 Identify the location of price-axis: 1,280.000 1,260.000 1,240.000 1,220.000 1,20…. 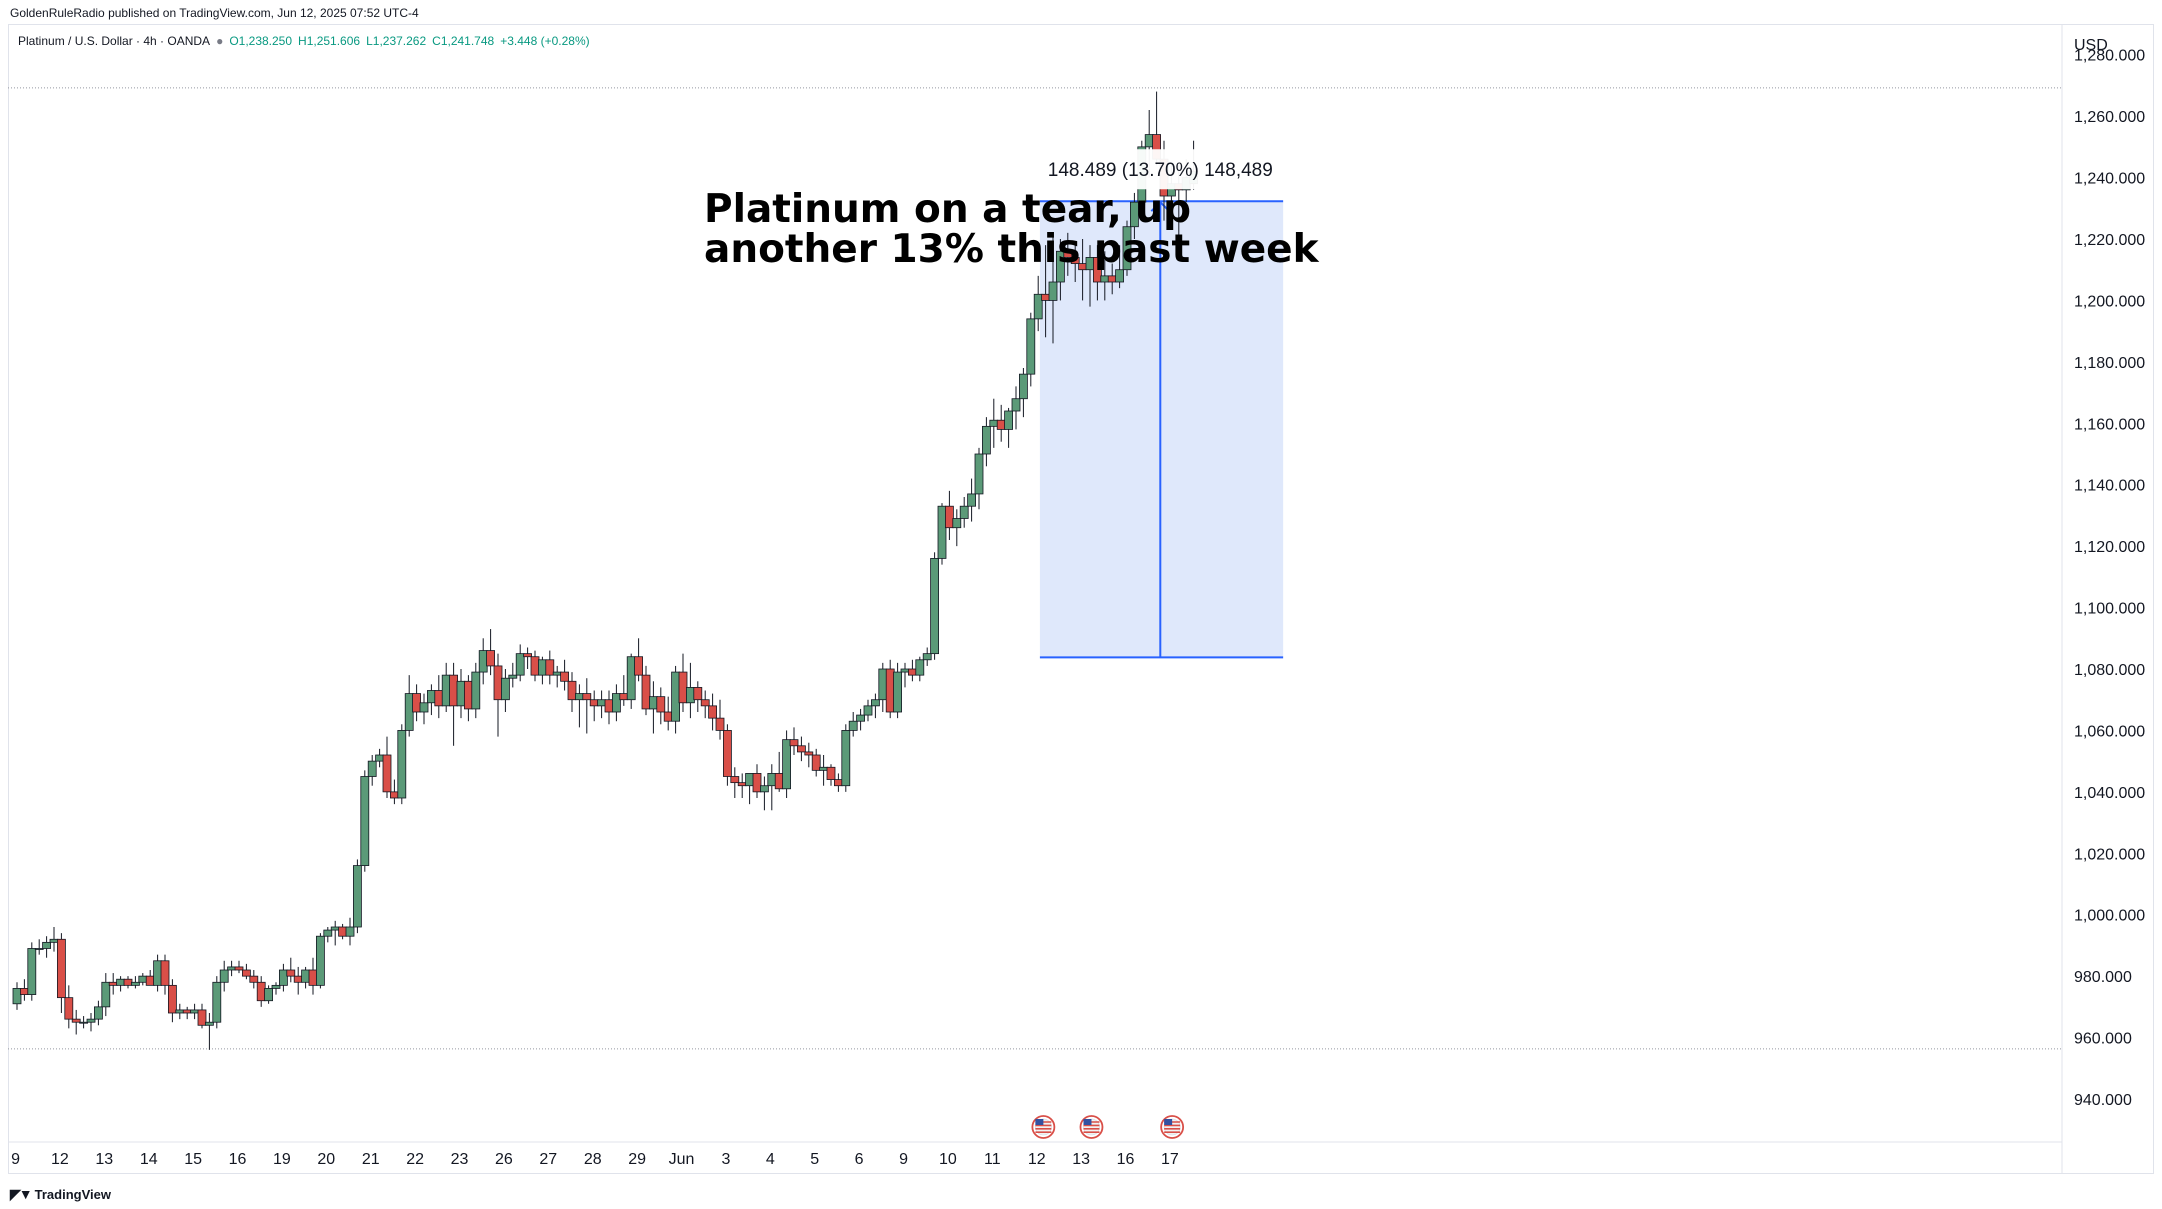
(2109, 578).